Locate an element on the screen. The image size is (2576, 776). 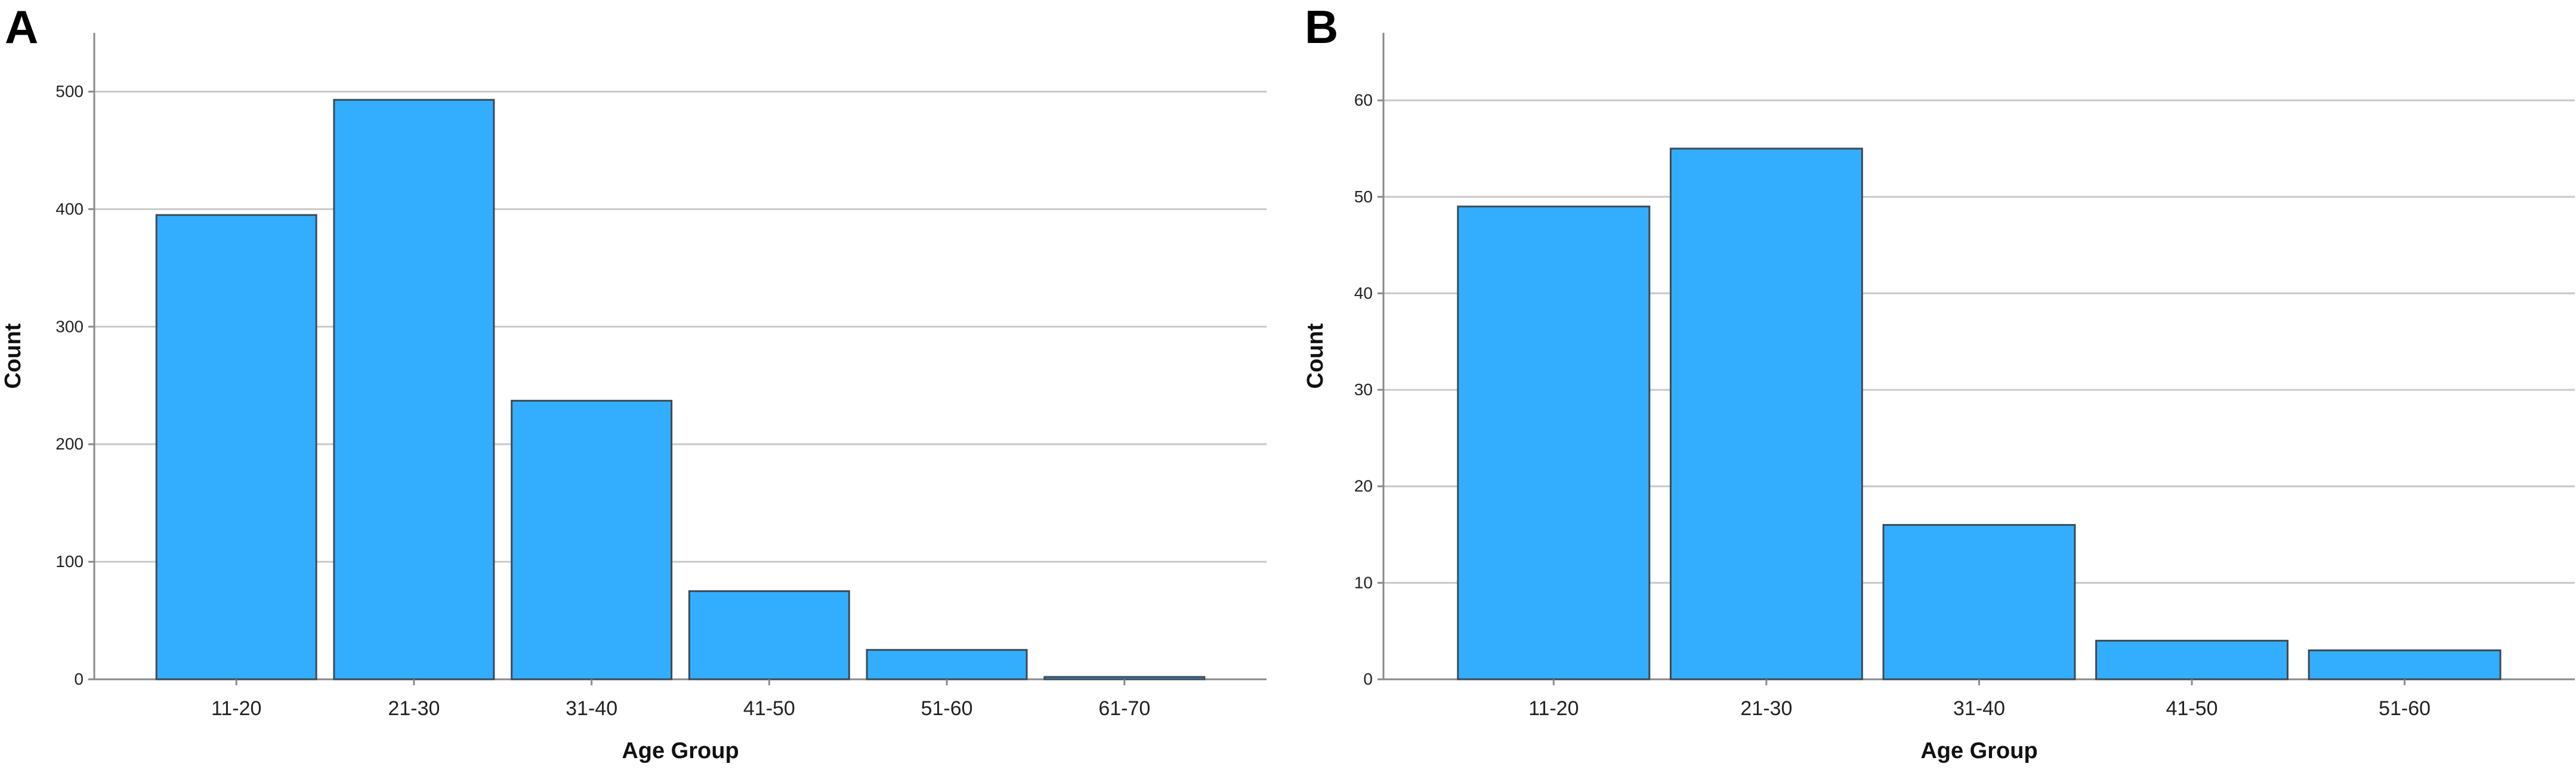
y-tick-label: 400 is located at coordinates (69, 208).